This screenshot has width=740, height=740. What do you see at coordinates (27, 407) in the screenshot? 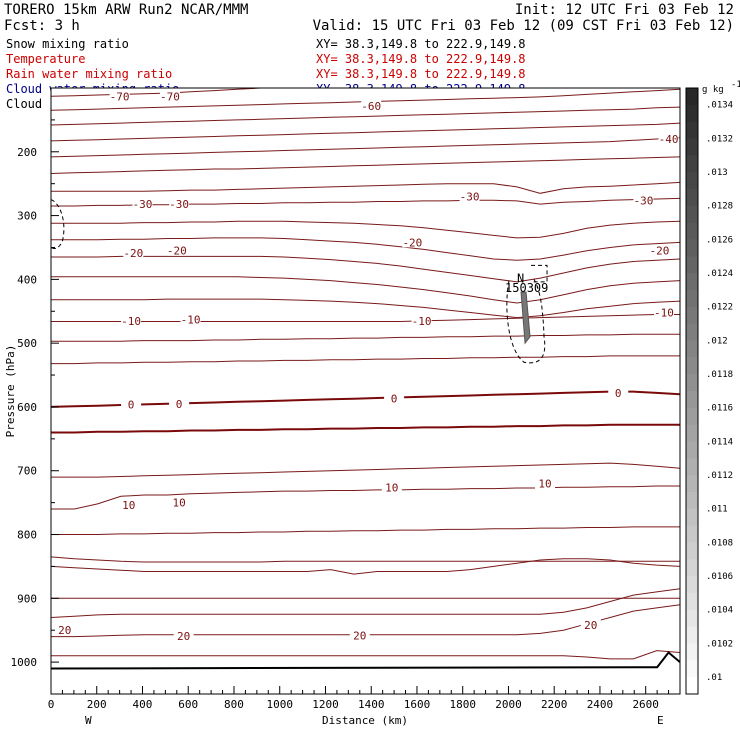
I see `y-tick-label: 600` at bounding box center [27, 407].